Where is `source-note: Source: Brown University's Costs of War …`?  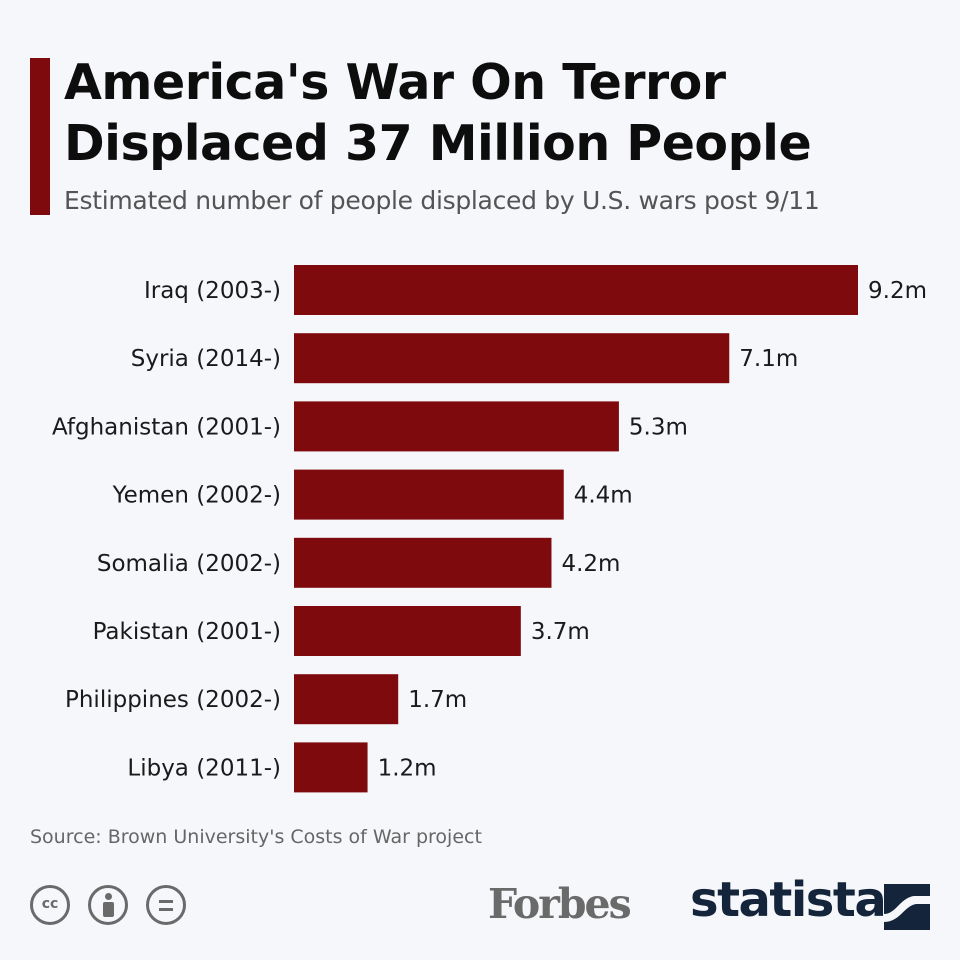
source-note: Source: Brown University's Costs of War … is located at coordinates (256, 837).